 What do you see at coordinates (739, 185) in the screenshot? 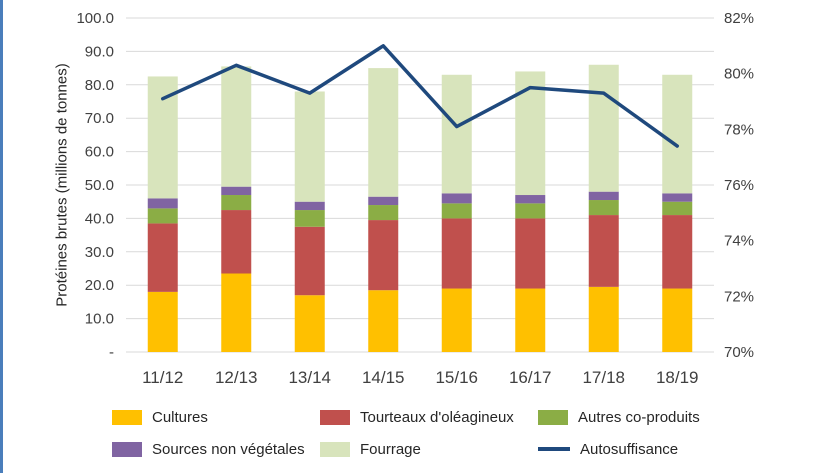
I see `svg-text: 76%` at bounding box center [739, 185].